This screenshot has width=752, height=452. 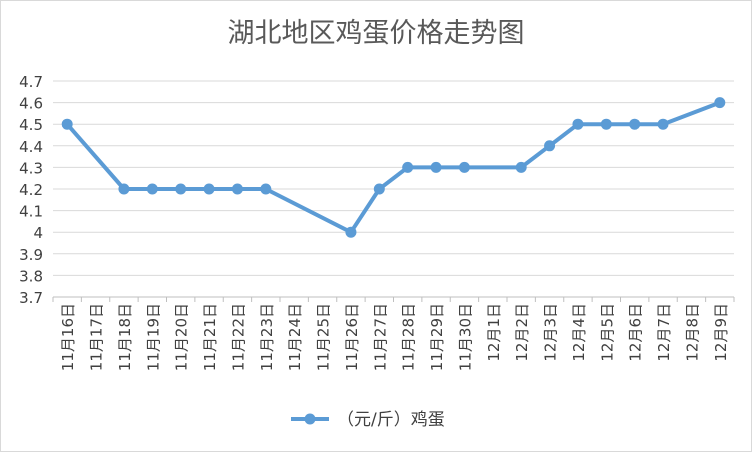 What do you see at coordinates (579, 332) in the screenshot?
I see `x-tick-label: 12月4日` at bounding box center [579, 332].